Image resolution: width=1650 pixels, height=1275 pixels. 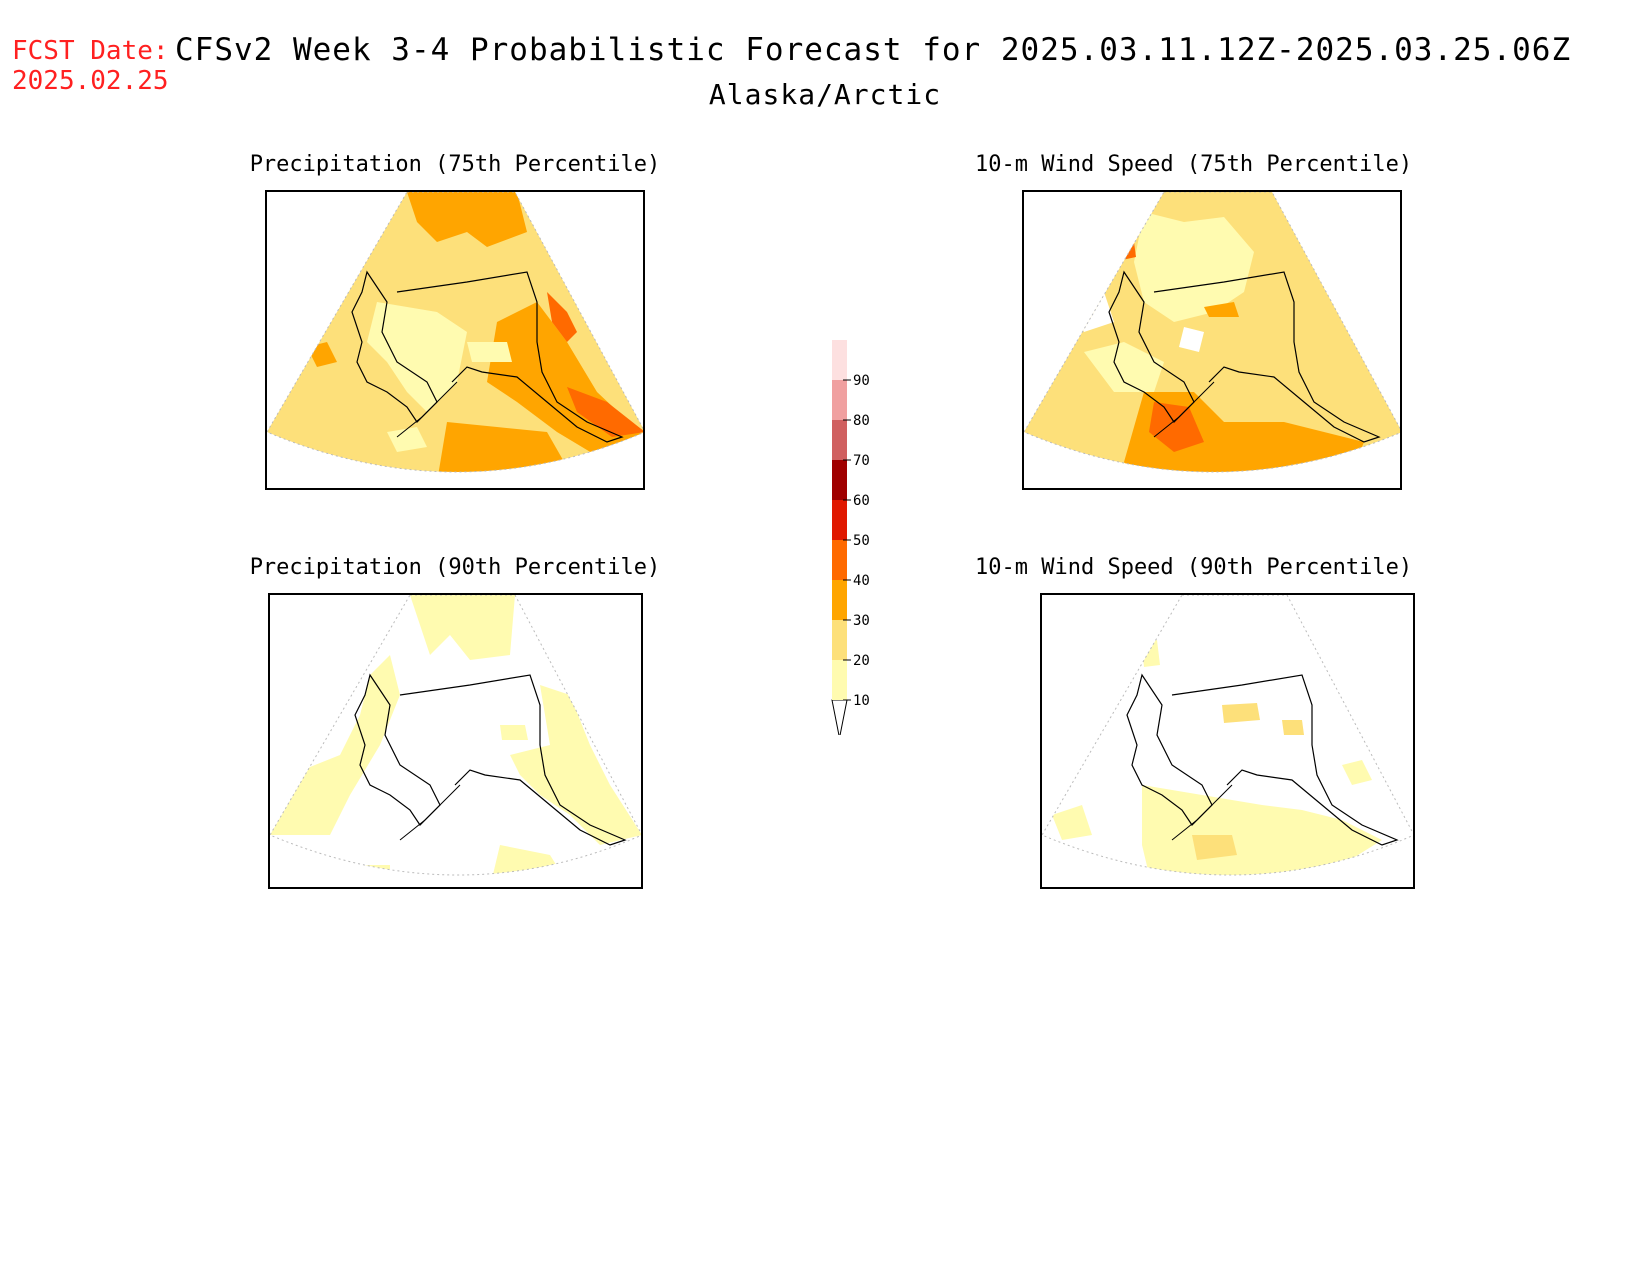 I want to click on forecast-date-block: FCST Date: 2025.02.25, so click(x=90, y=66).